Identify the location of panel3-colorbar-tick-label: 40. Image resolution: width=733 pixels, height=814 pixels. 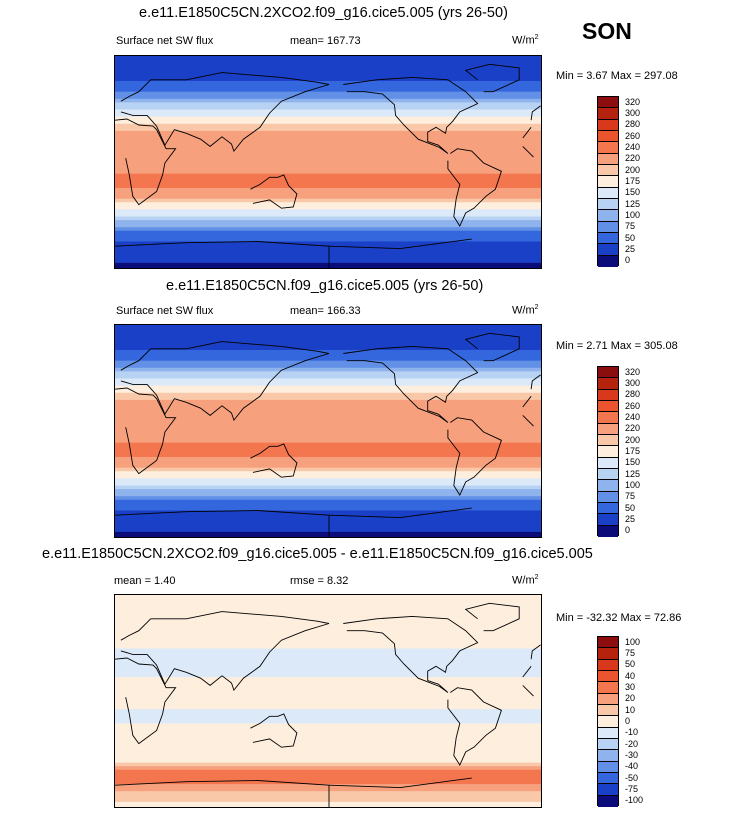
(630, 675).